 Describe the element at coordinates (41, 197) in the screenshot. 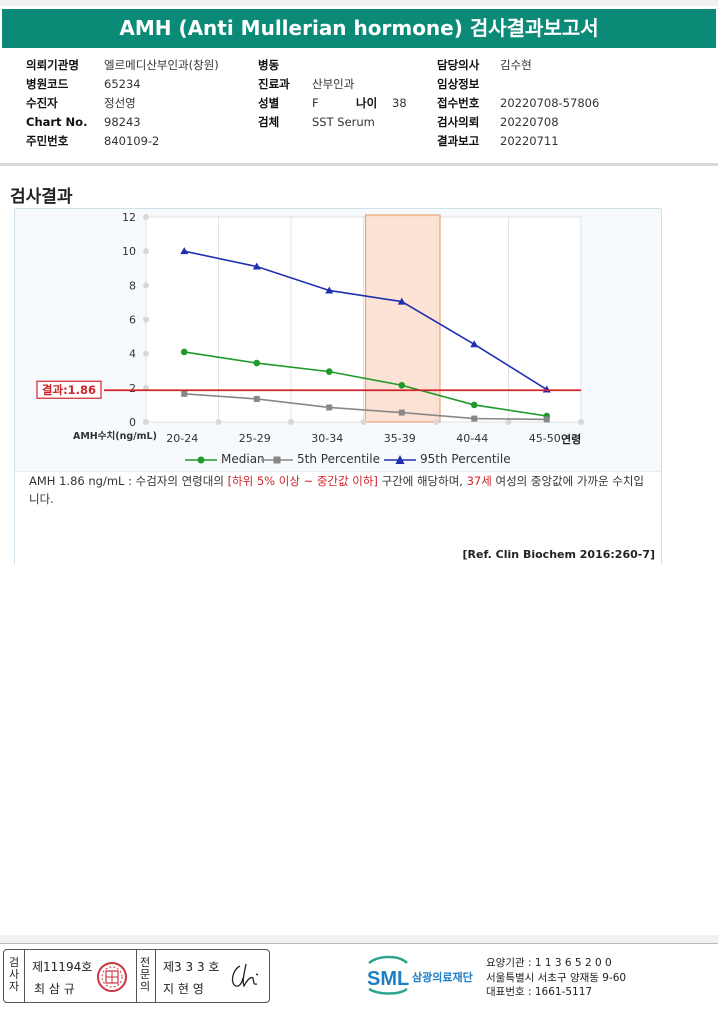

I see `section-title: 검사결과` at that location.